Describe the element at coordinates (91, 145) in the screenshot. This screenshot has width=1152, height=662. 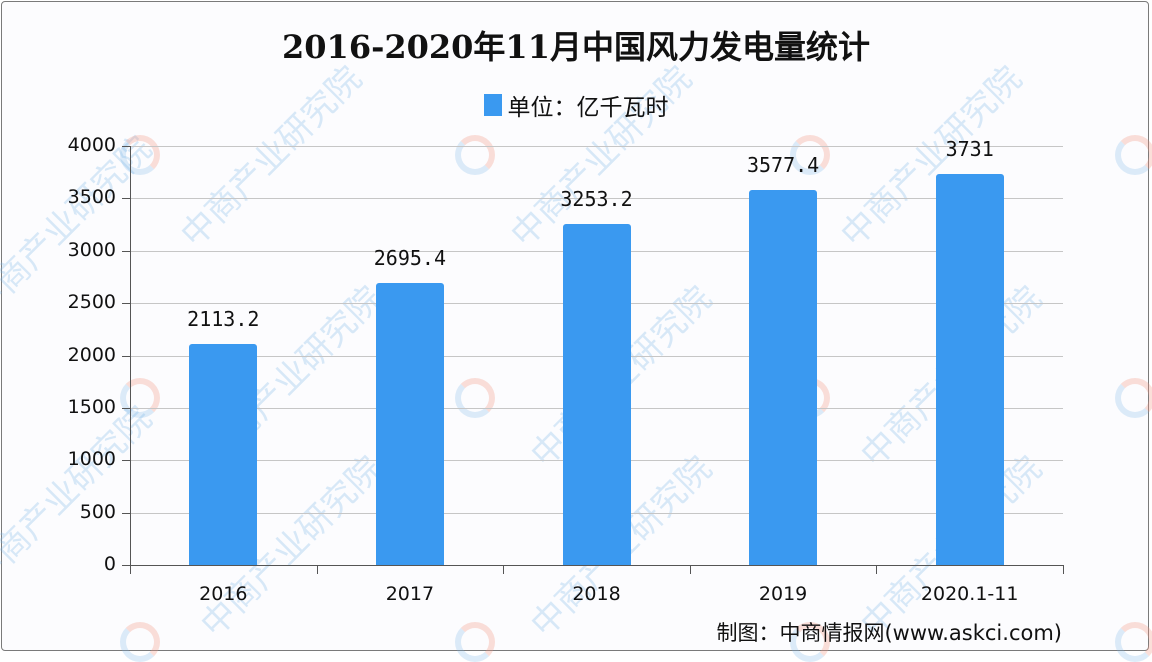
I see `y-tick-label: 4000` at that location.